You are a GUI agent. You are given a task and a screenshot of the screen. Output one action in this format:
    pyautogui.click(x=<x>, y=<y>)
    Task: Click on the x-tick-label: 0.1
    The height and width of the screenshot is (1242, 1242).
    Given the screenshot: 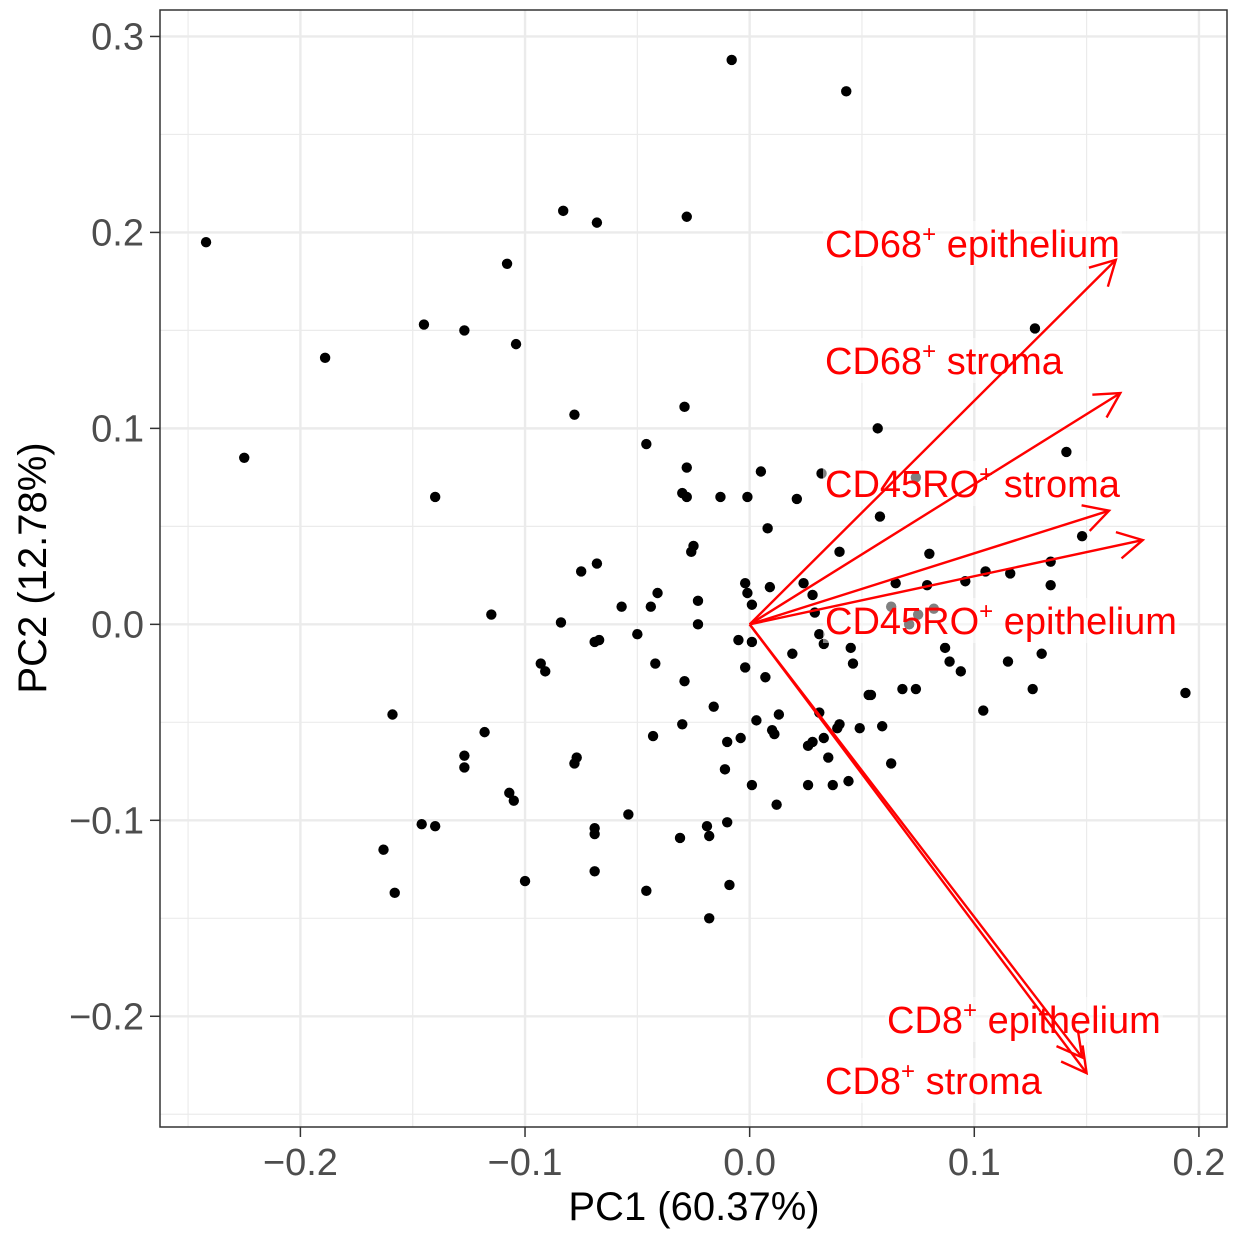 What is the action you would take?
    pyautogui.click(x=974, y=1163)
    